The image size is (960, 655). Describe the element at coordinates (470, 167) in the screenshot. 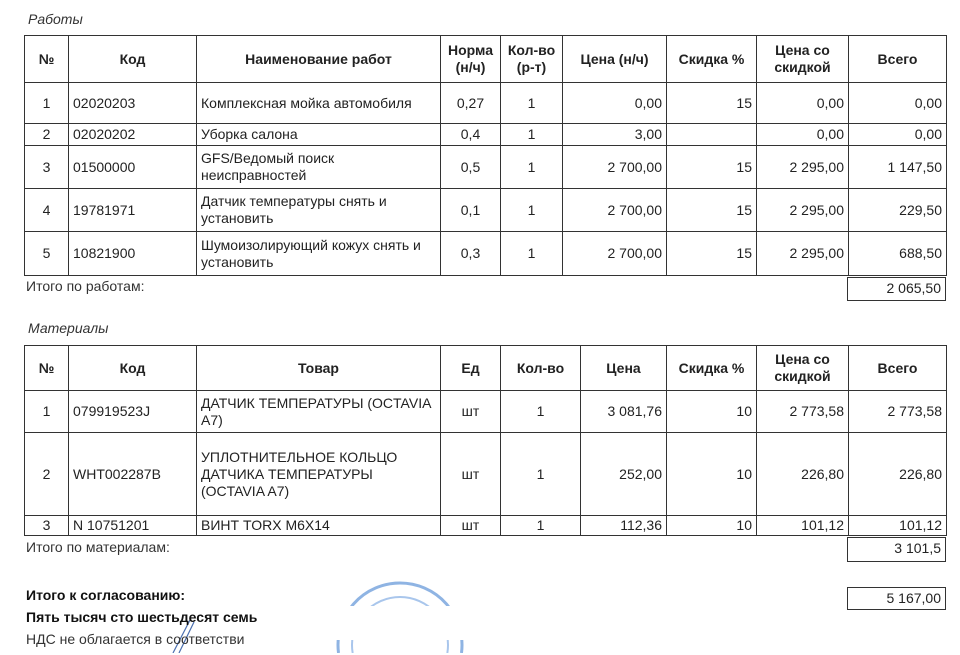

I see `cell-norm: 0,5` at that location.